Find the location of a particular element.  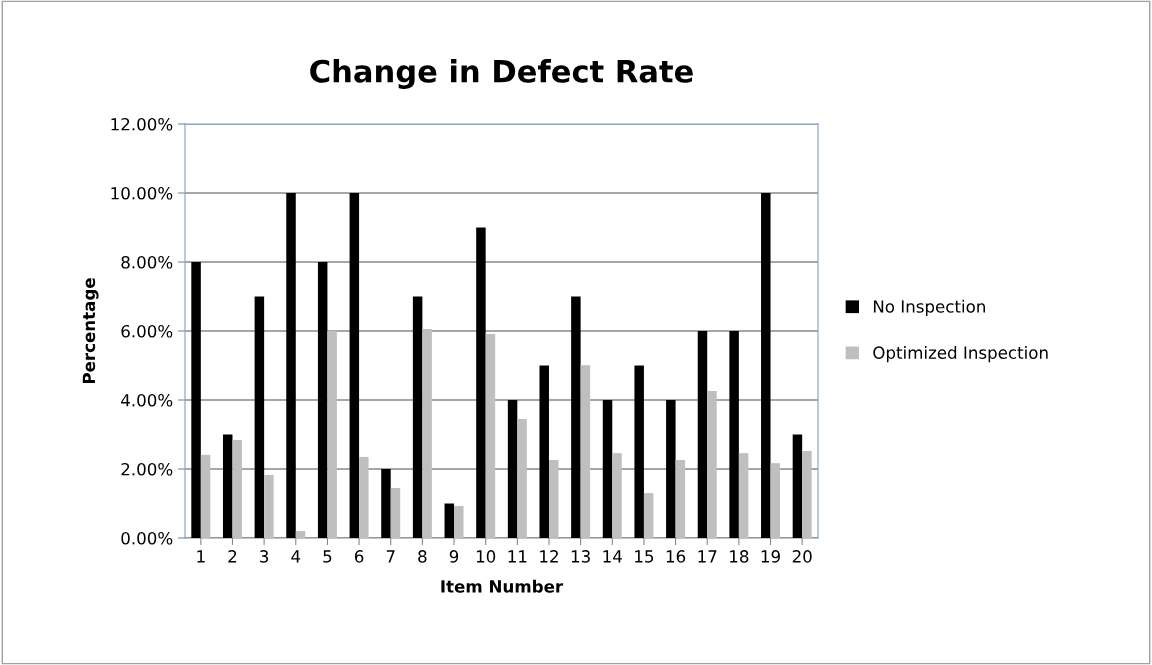

x-tick-label: 1 is located at coordinates (201, 556).